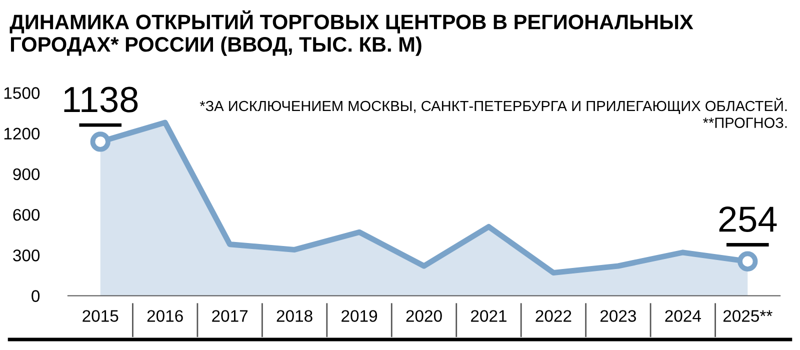 The width and height of the screenshot is (800, 350). I want to click on y-tick-label: 600, so click(26, 214).